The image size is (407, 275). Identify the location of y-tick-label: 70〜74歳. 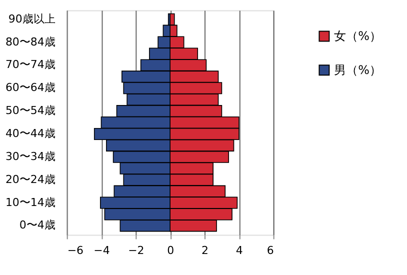
(30, 65).